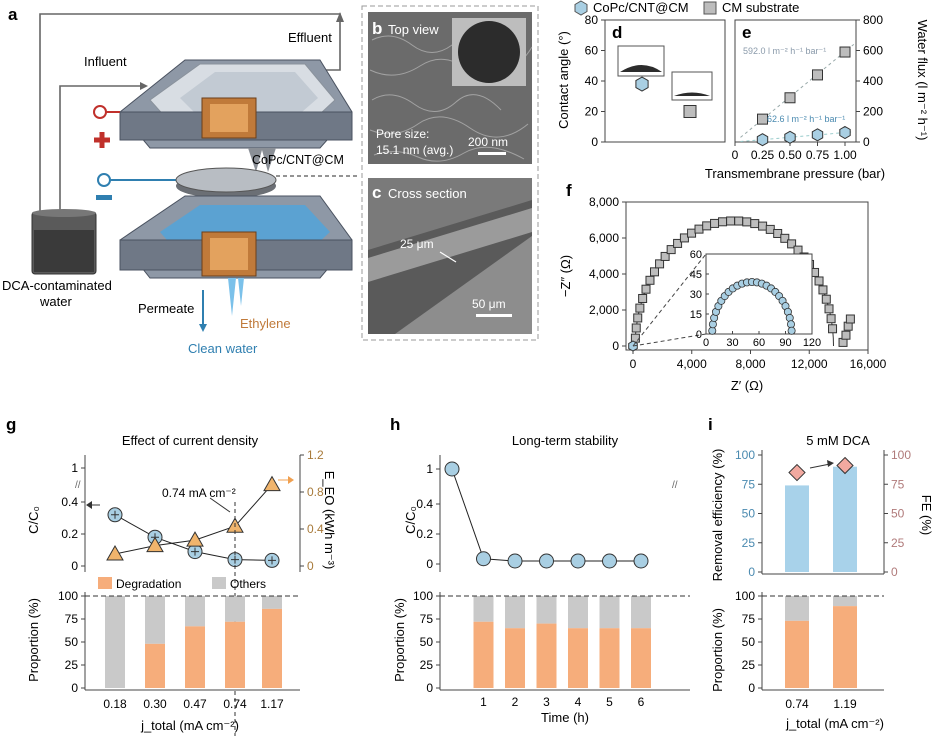 Image resolution: width=932 pixels, height=741 pixels. I want to click on plus-sign-icon, so click(102, 140).